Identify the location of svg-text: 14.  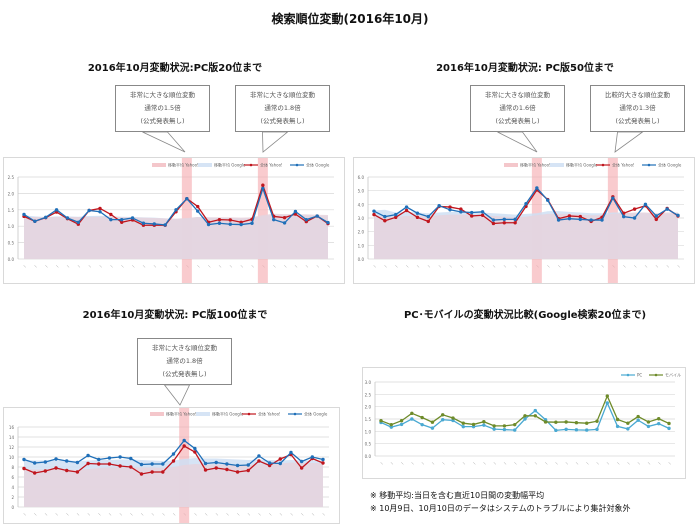
(12, 437).